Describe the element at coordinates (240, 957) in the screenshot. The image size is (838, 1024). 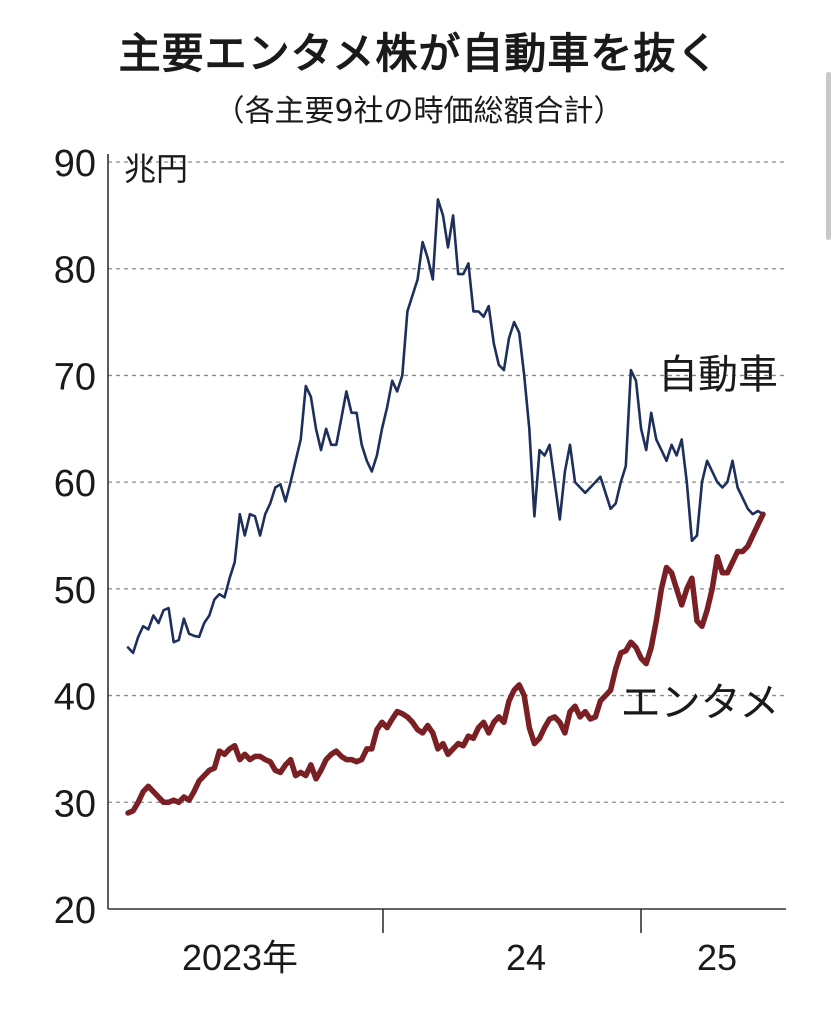
I see `x-tick-label: 2023年` at that location.